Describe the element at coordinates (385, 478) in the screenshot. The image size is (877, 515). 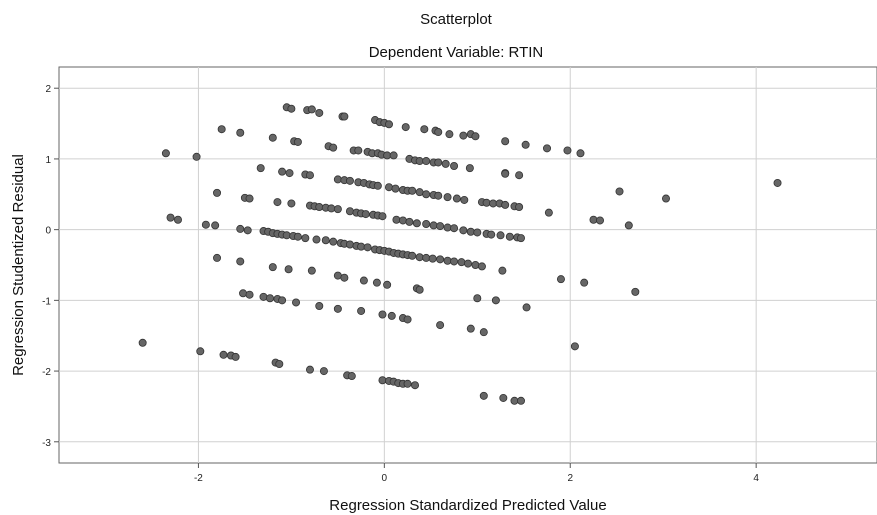
I see `x-tick-label: 0` at that location.